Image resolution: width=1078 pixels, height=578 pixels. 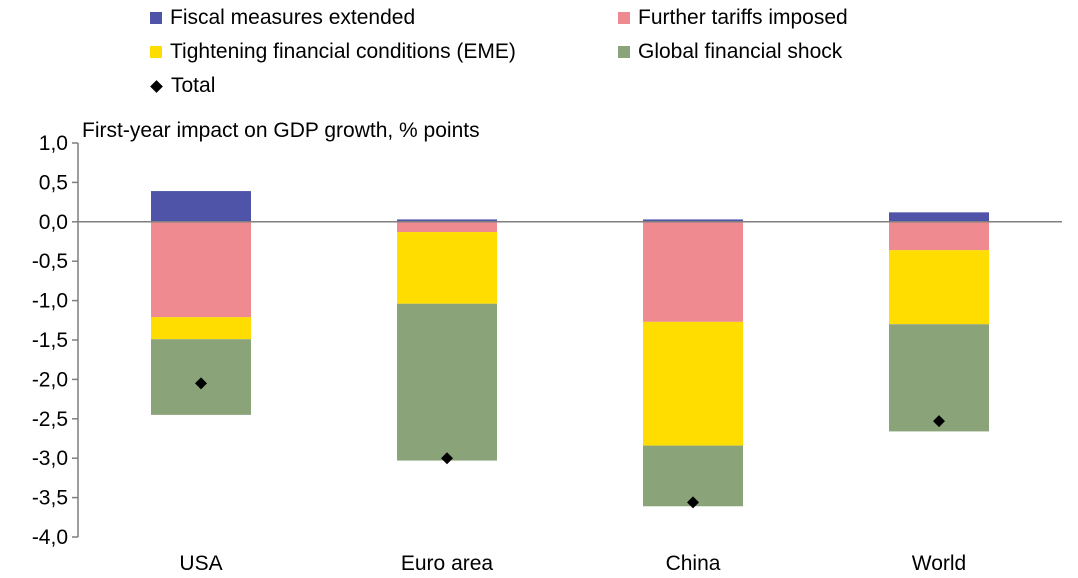 I want to click on legend-item-fiscal: Fiscal measures extended, so click(x=282, y=18).